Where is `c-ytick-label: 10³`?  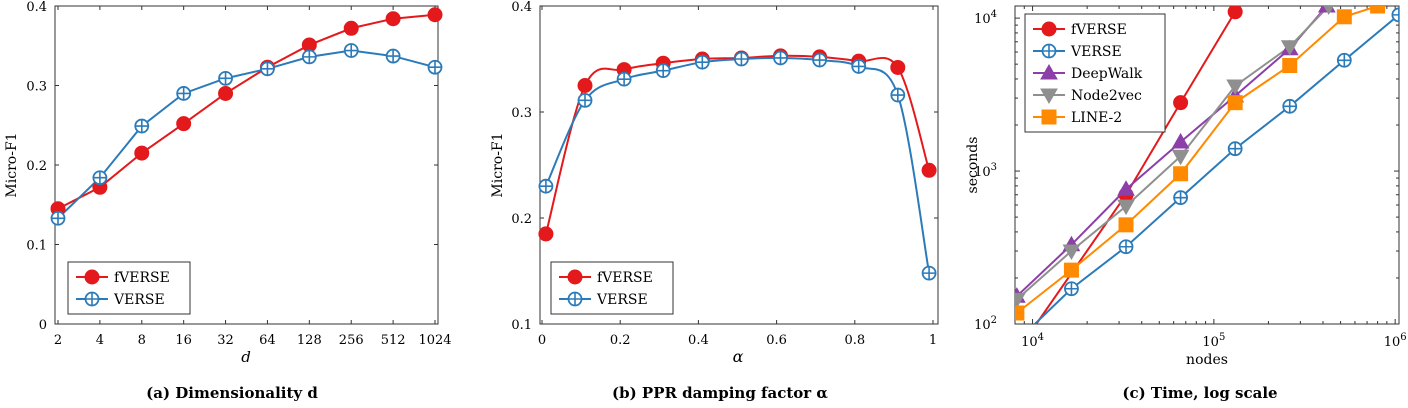 c-ytick-label: 10³ is located at coordinates (985, 171).